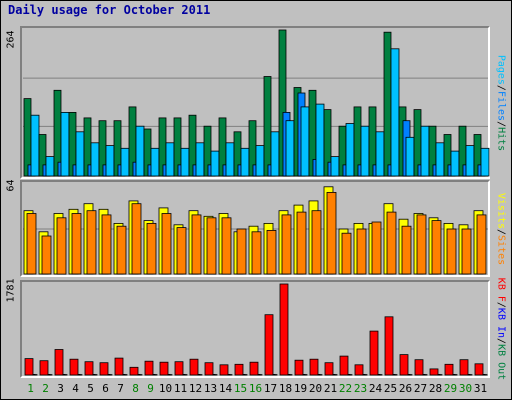 The height and width of the screenshot is (400, 512). Describe the element at coordinates (210, 388) in the screenshot. I see `x-label-day: 13` at that location.